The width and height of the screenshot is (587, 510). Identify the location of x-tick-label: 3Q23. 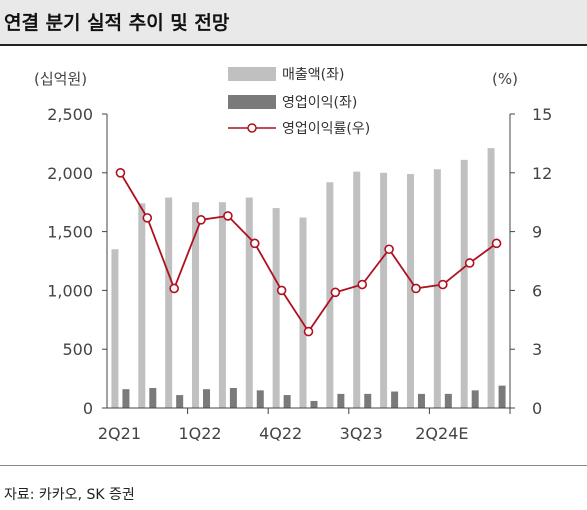
(361, 433).